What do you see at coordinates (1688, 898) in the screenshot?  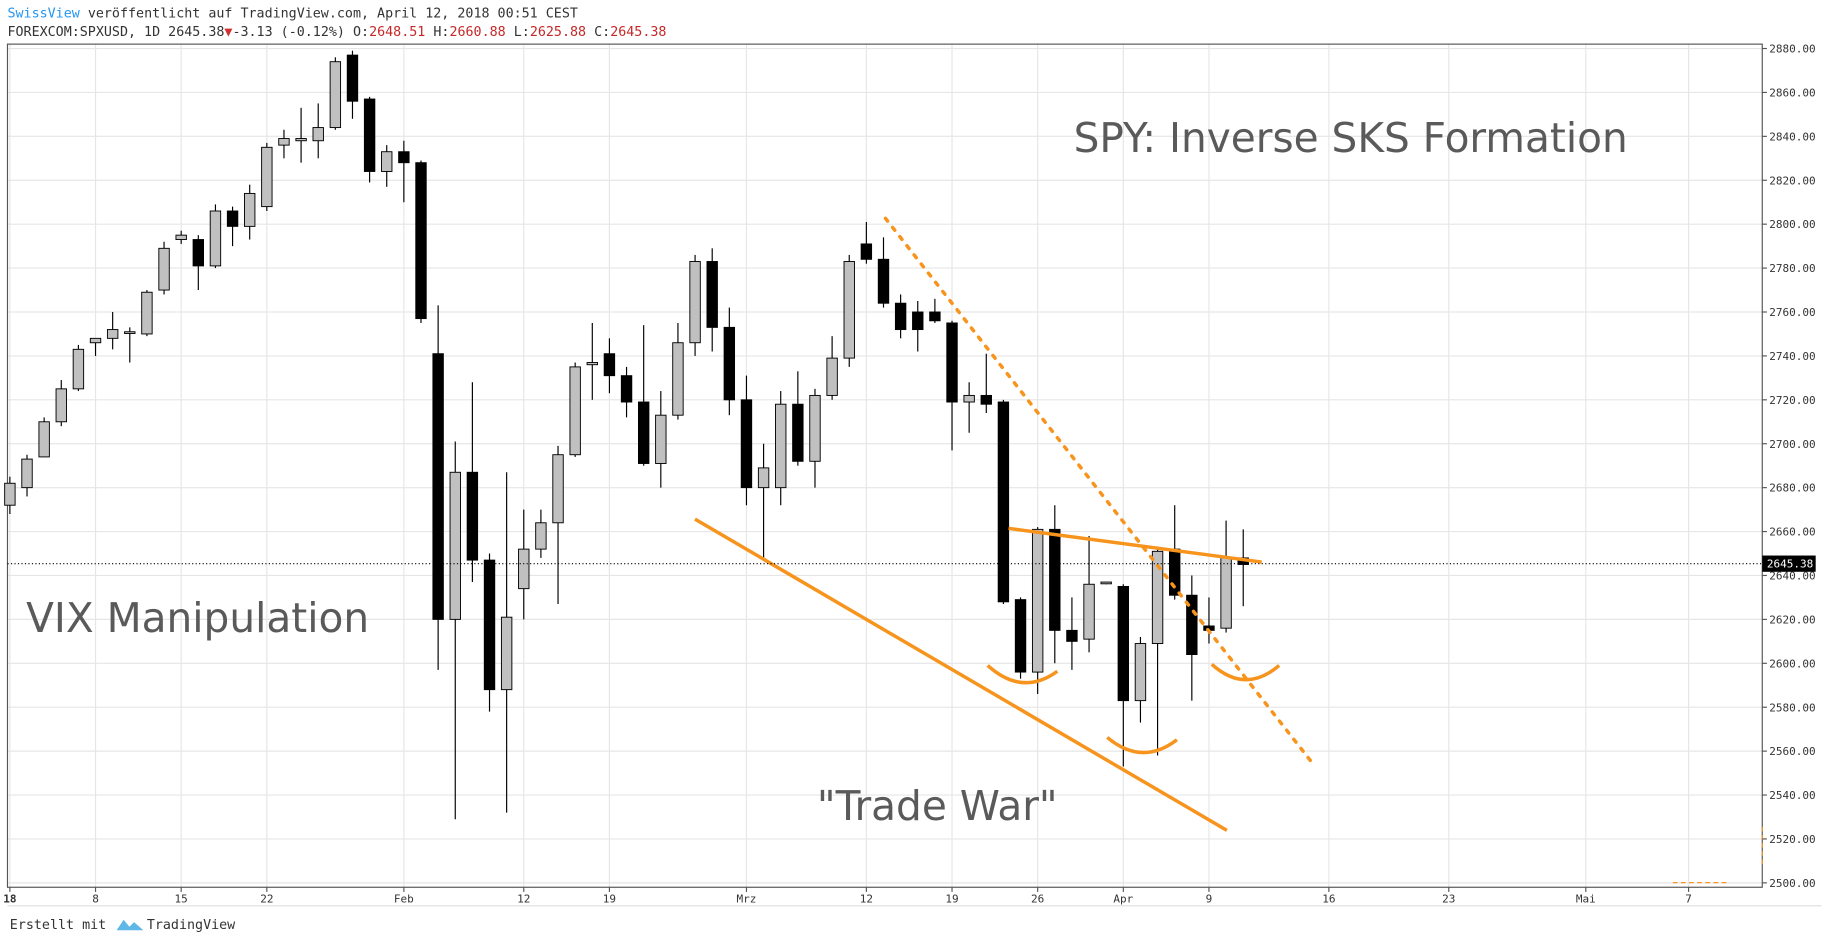 I see `x-tick-label: 7` at bounding box center [1688, 898].